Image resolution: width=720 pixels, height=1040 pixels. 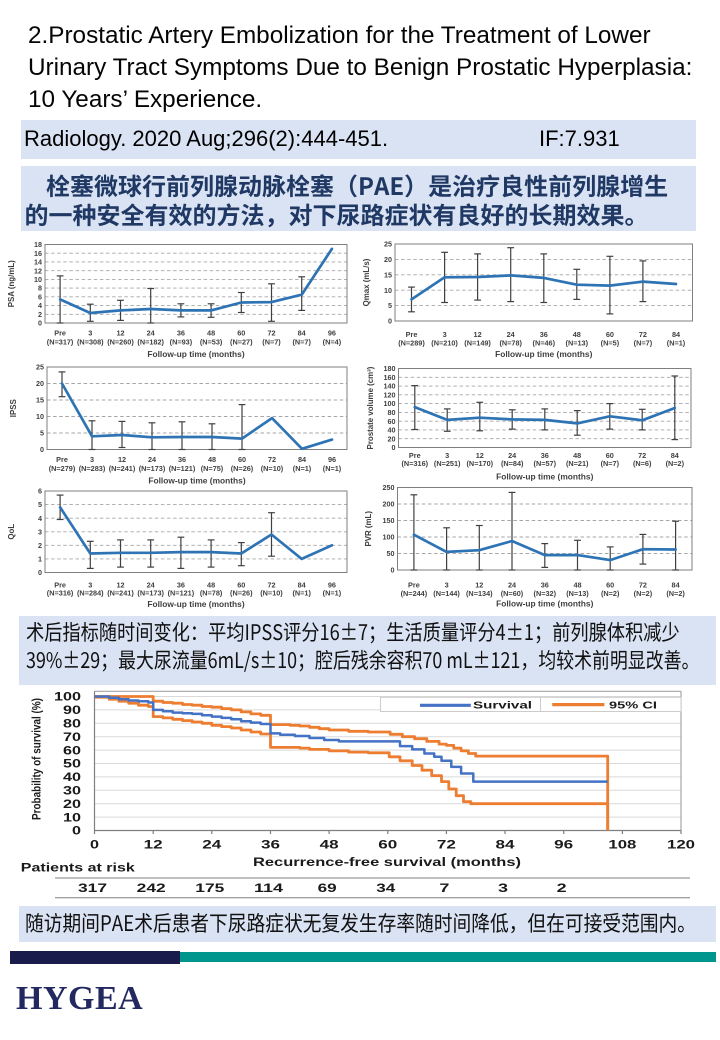 I want to click on svg-text: IPSS, so click(x=13, y=408).